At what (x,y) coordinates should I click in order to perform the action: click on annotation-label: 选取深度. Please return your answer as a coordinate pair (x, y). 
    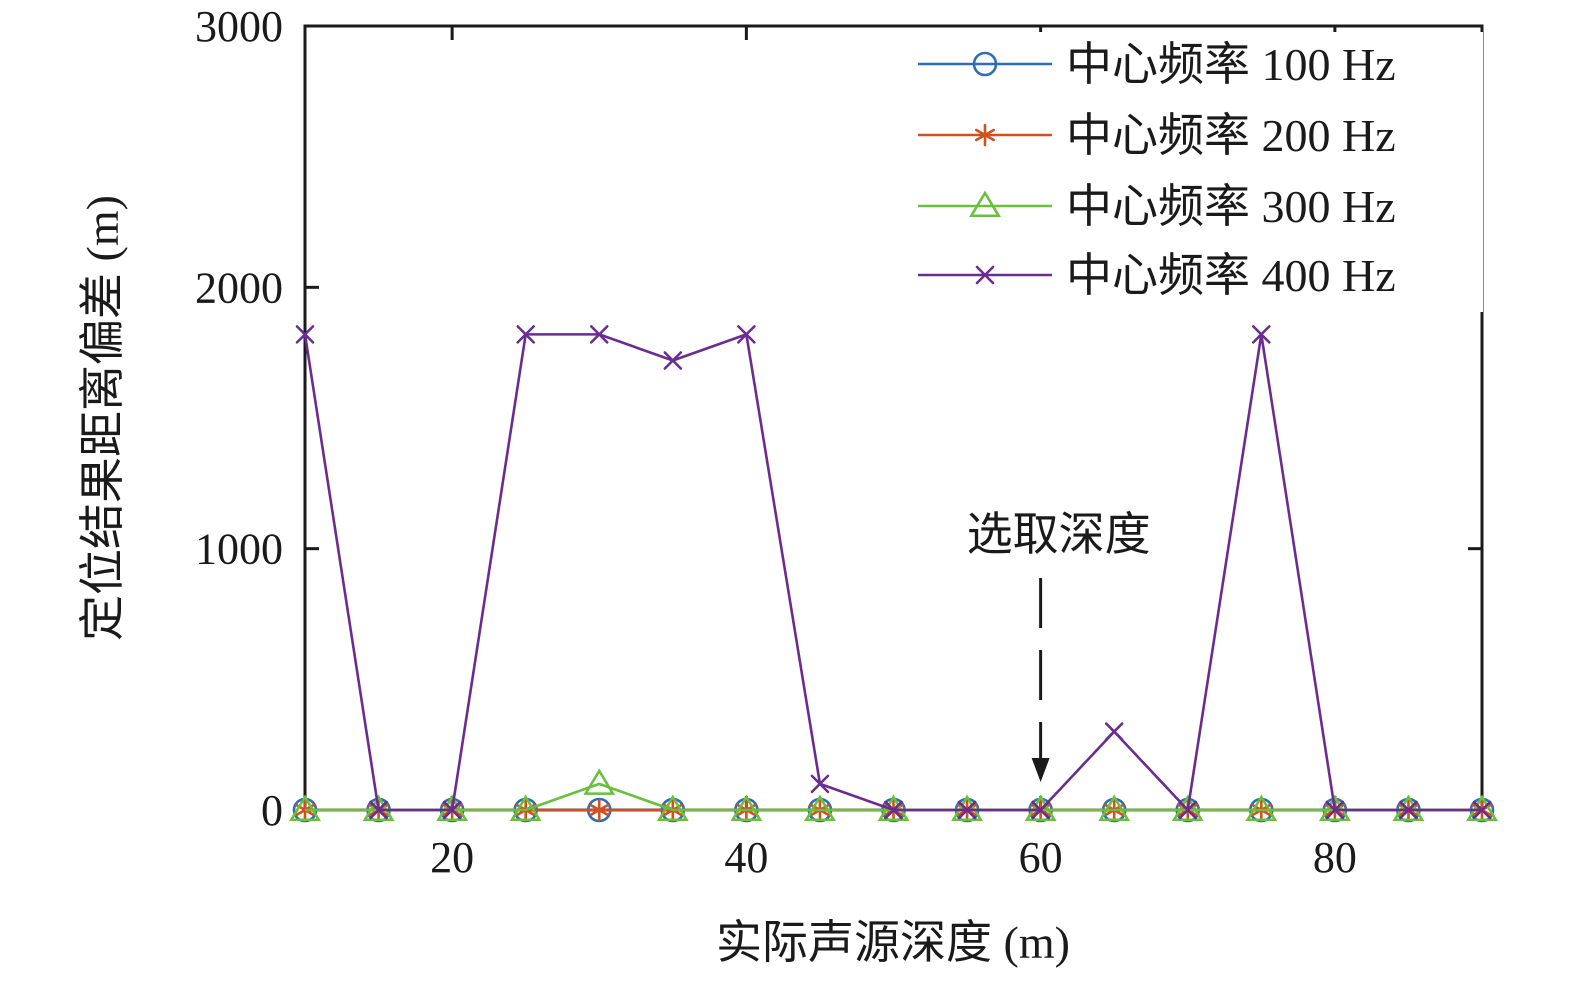
    Looking at the image, I should click on (1059, 534).